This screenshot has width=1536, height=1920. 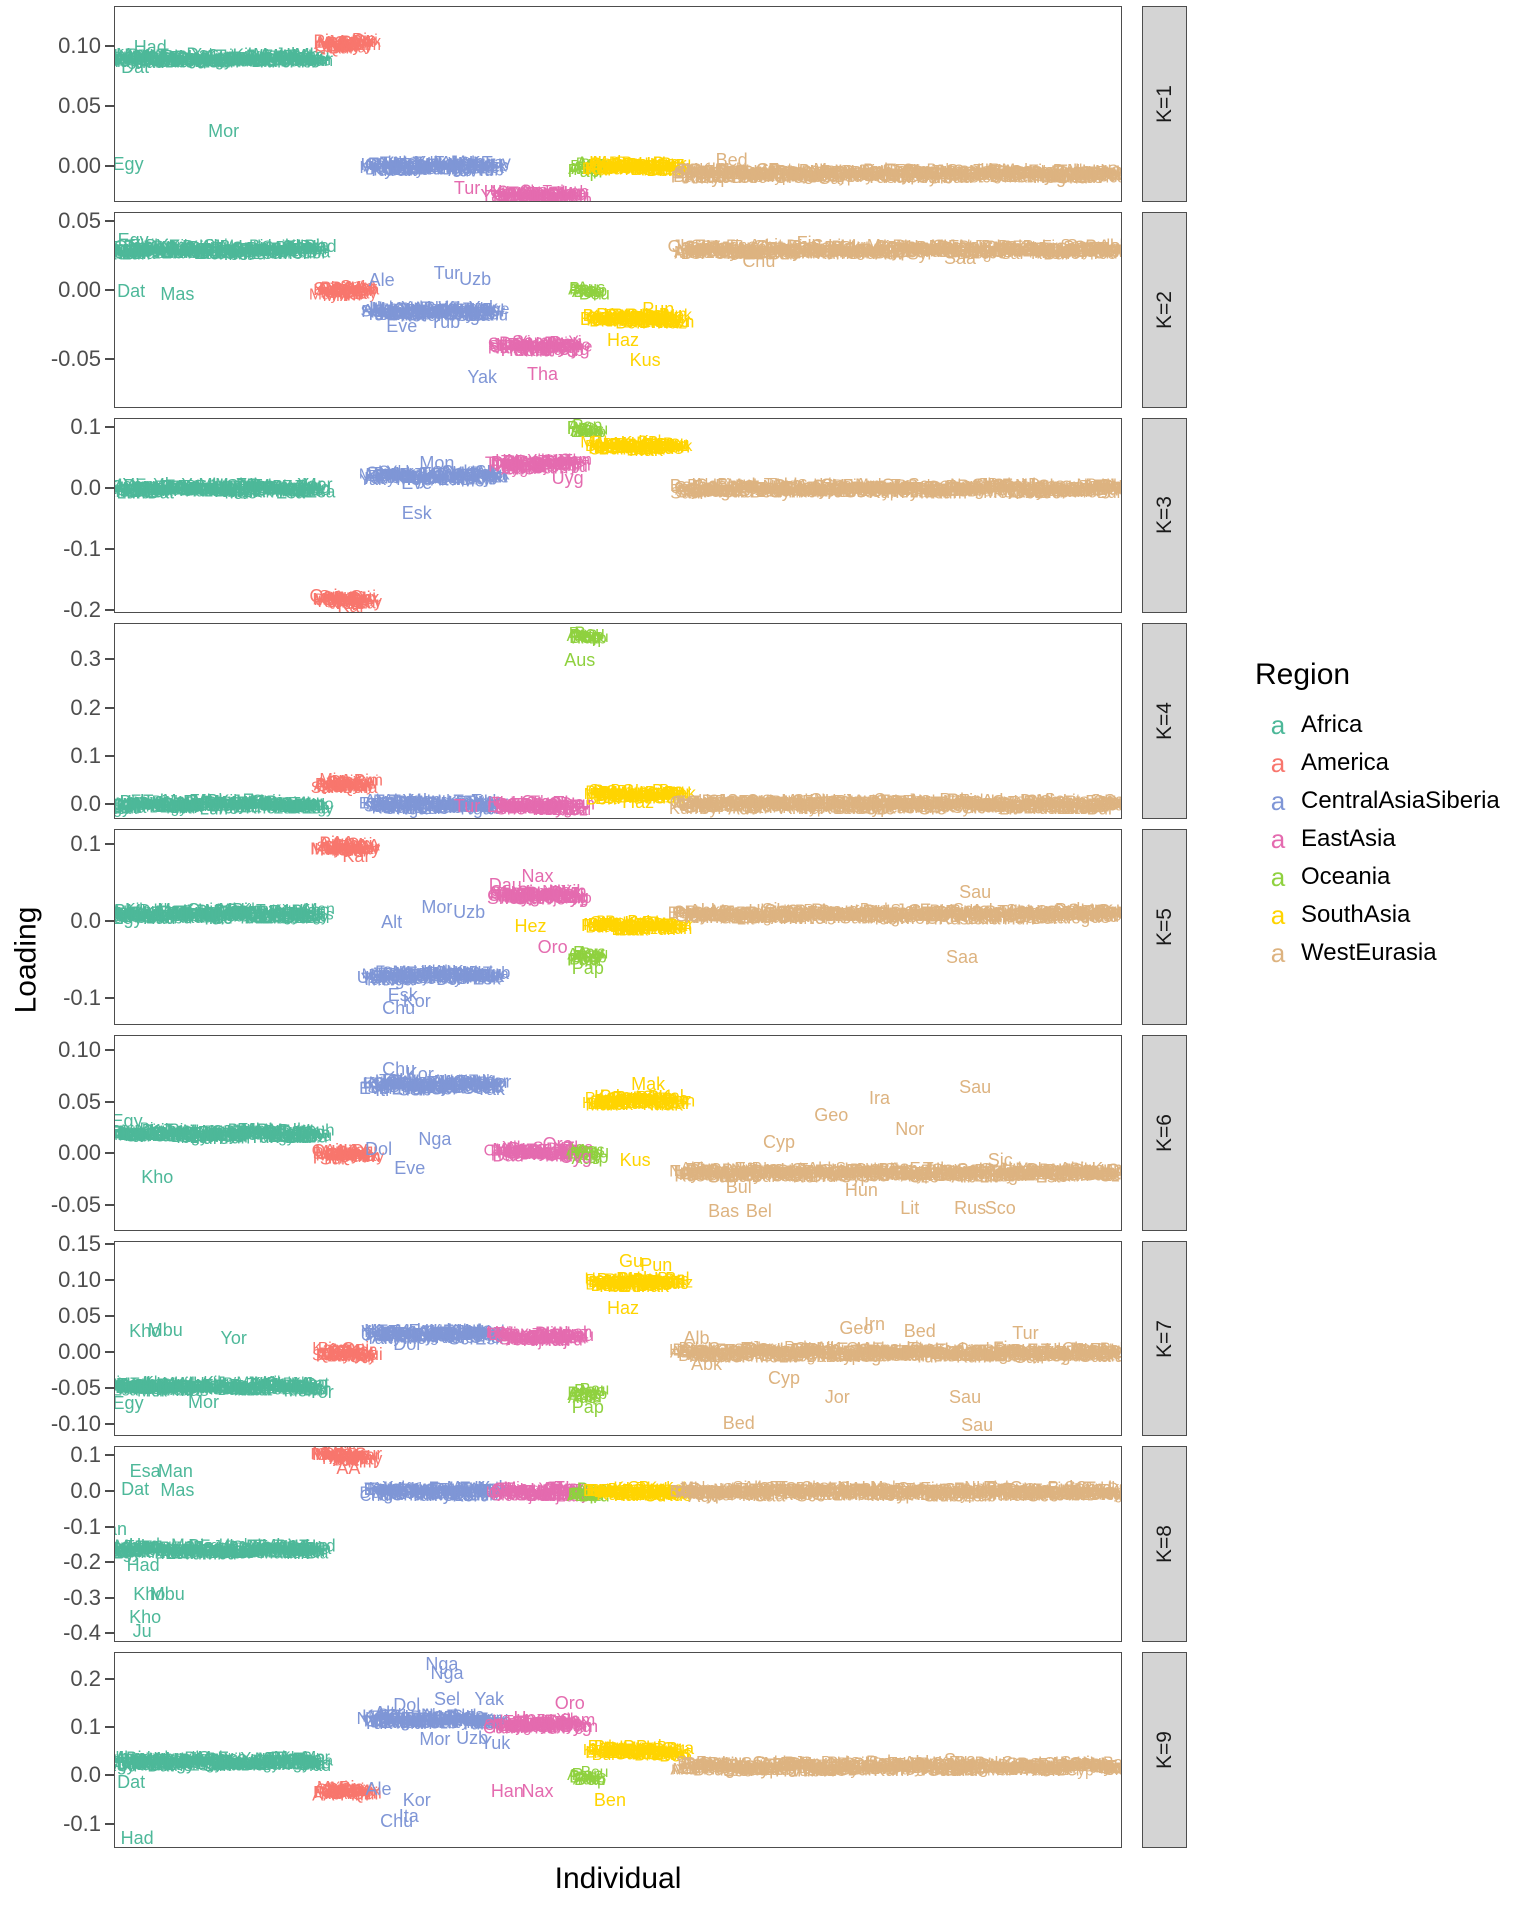 I want to click on data-point: Mas, so click(x=222, y=61).